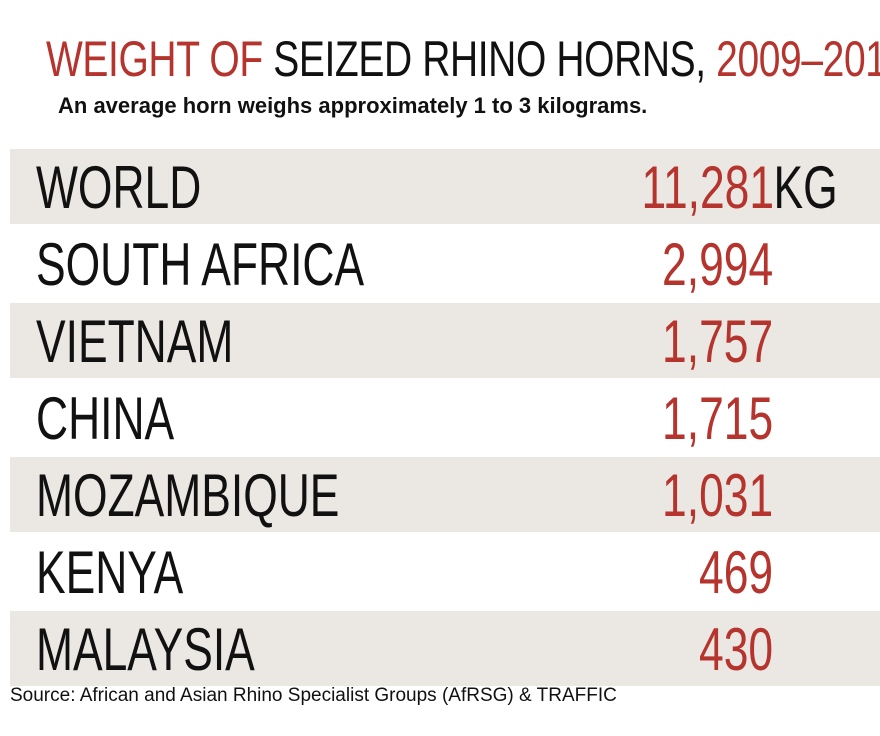 The image size is (880, 736). I want to click on row-label: KENYA, so click(110, 572).